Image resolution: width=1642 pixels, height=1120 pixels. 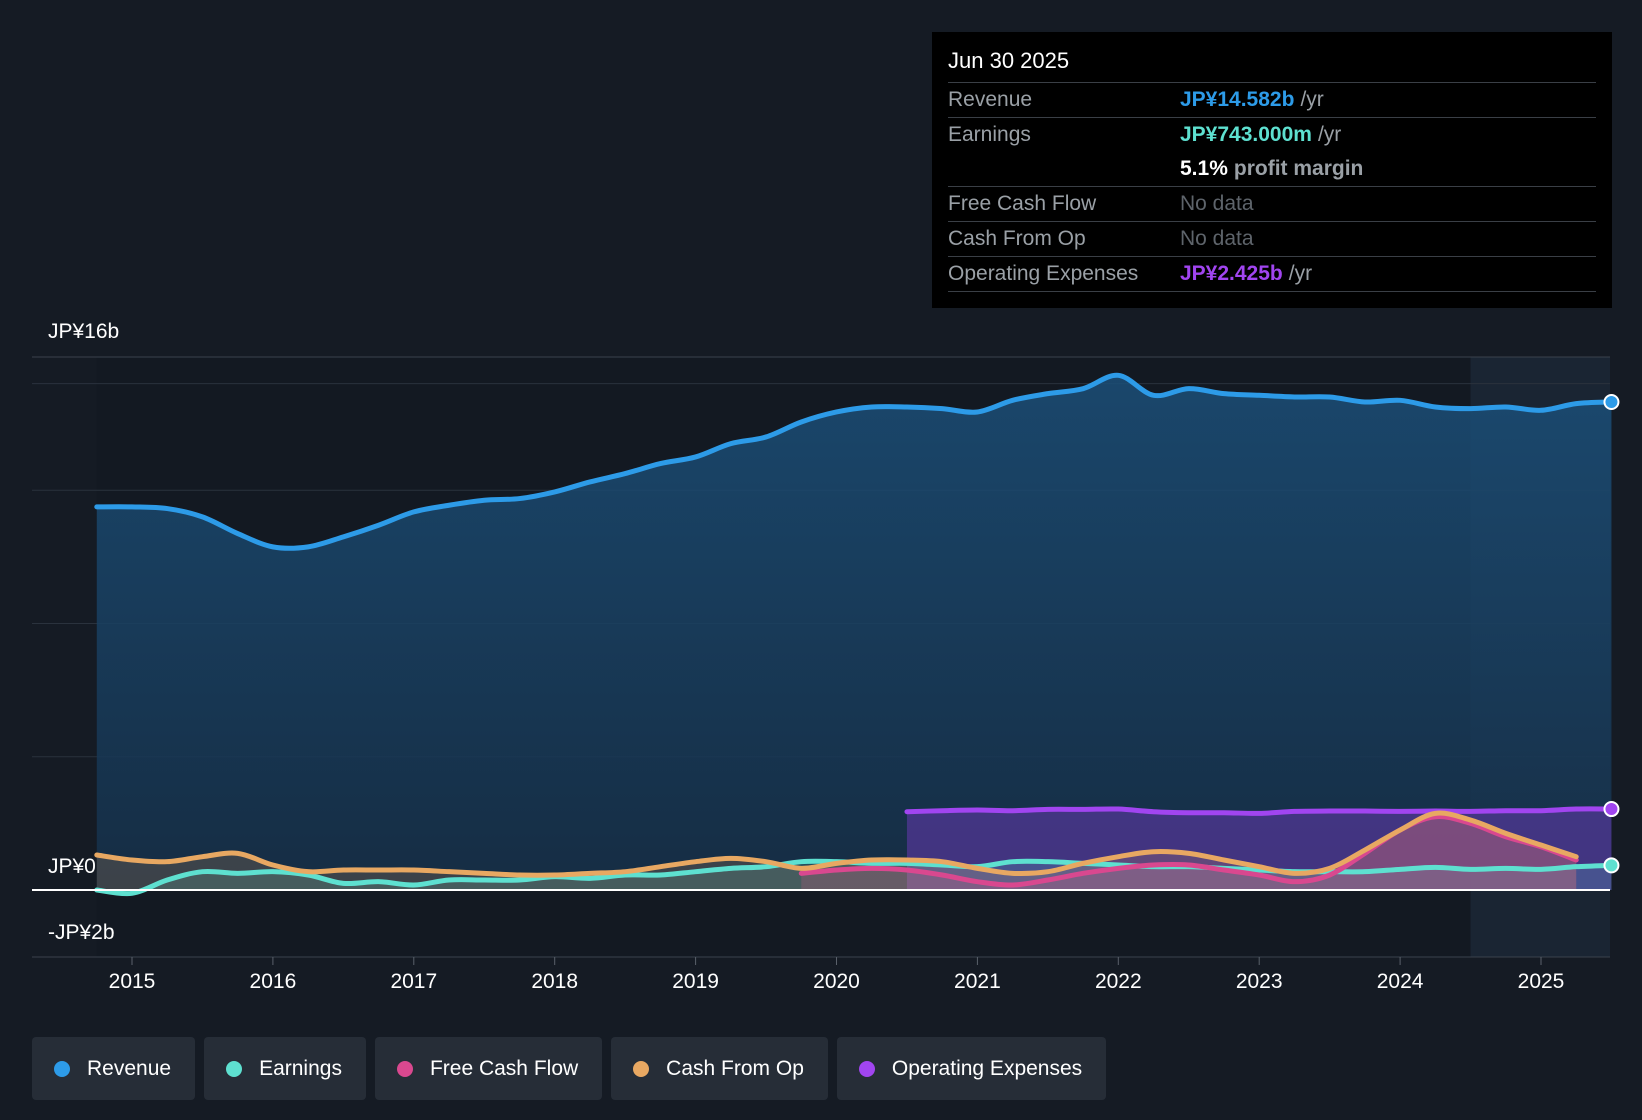 I want to click on operating-expenses-end-marker, so click(x=1611, y=809).